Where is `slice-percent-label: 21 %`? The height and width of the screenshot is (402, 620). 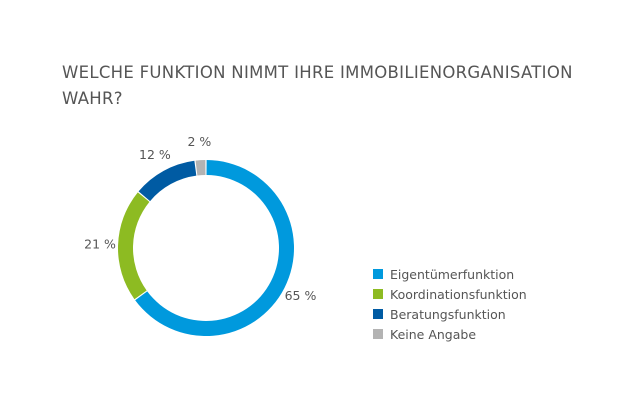
slice-percent-label: 21 % is located at coordinates (100, 244).